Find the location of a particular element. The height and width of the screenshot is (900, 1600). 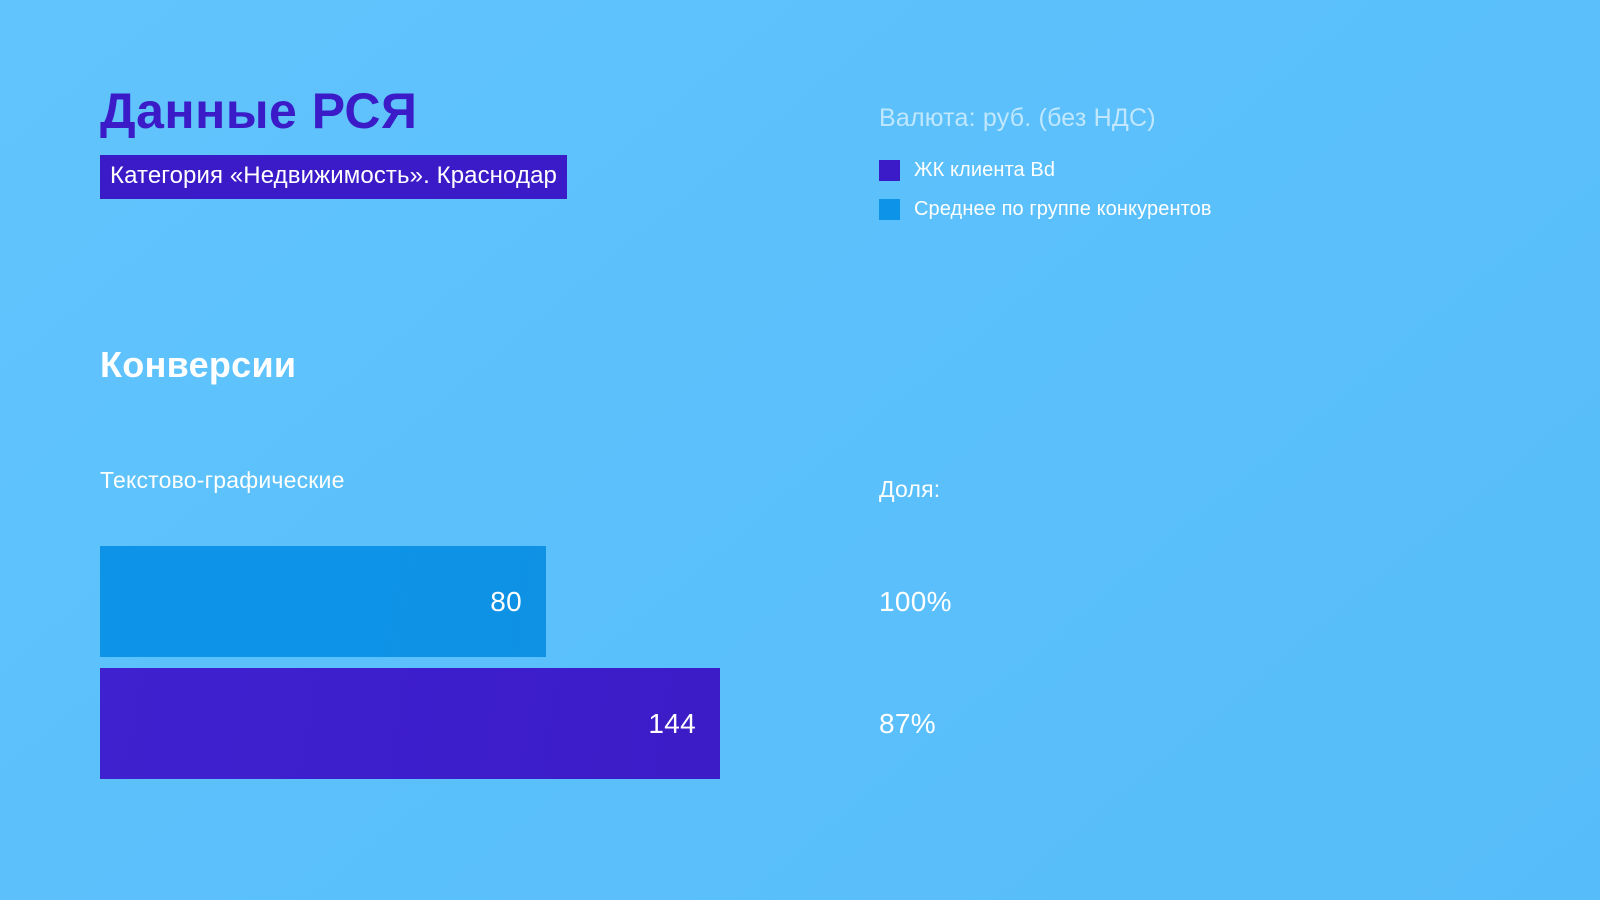

share-column-title: Доля: is located at coordinates (910, 489).